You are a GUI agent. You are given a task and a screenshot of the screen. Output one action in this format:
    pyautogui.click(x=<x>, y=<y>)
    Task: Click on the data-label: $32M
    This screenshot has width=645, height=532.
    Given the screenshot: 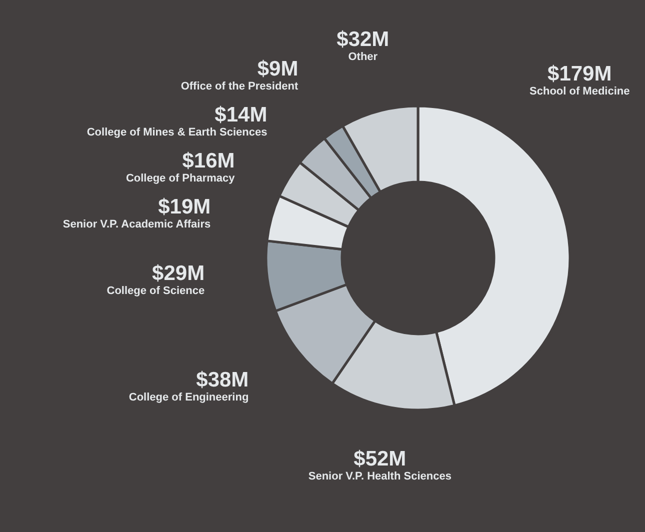 What is the action you would take?
    pyautogui.click(x=363, y=40)
    